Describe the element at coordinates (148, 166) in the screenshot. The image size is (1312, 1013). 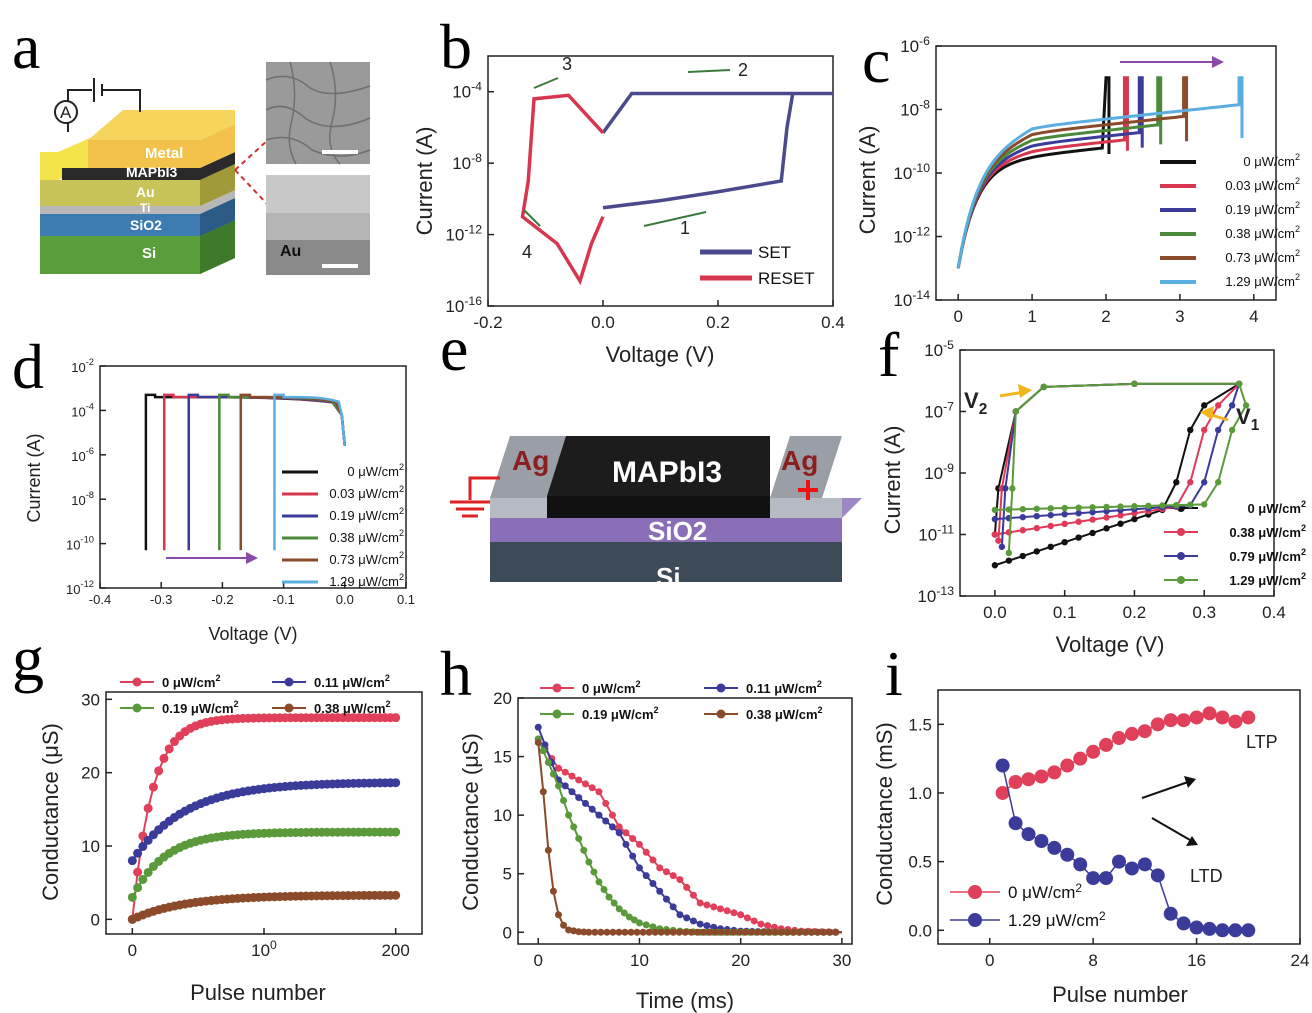
I see `layer-mapbi3` at that location.